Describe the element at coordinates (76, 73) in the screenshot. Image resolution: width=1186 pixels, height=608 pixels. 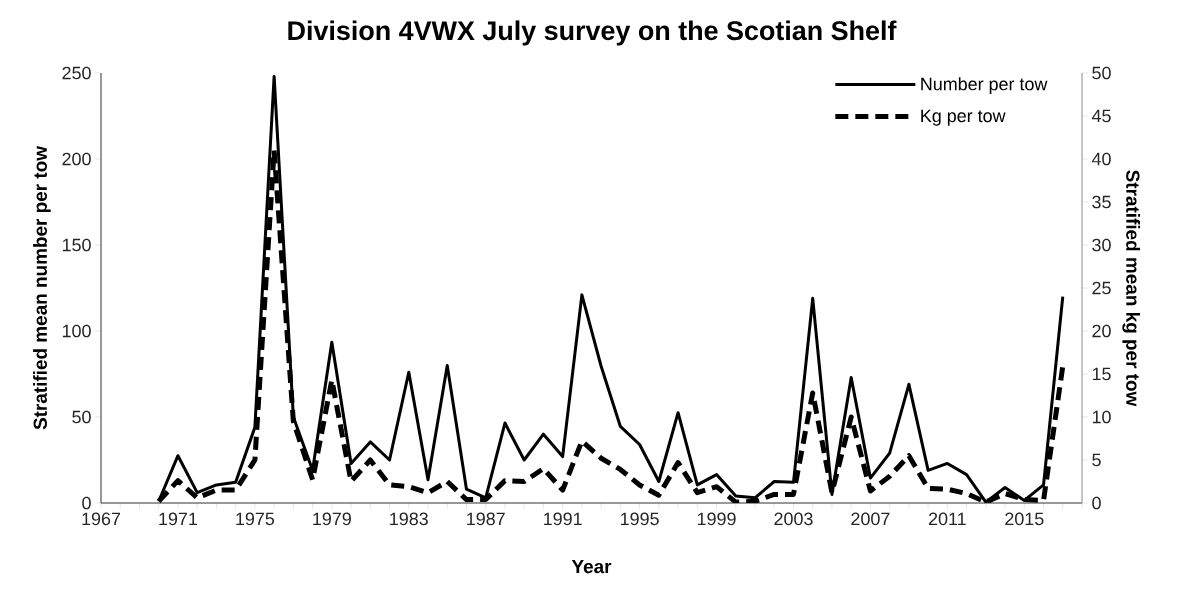
I see `y-tick-label: 250` at that location.